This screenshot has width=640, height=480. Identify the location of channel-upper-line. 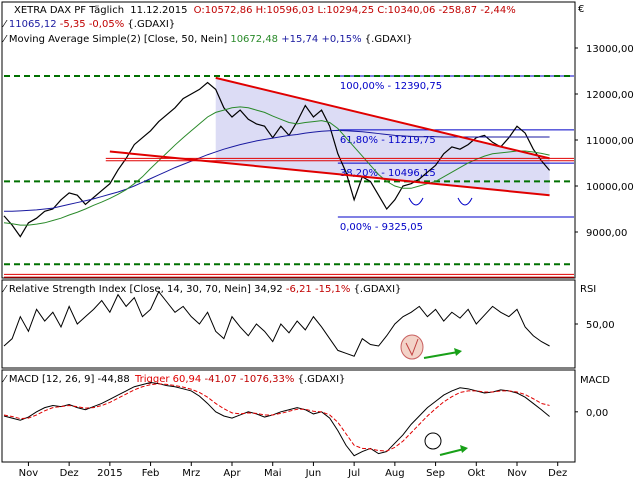
(382, 118).